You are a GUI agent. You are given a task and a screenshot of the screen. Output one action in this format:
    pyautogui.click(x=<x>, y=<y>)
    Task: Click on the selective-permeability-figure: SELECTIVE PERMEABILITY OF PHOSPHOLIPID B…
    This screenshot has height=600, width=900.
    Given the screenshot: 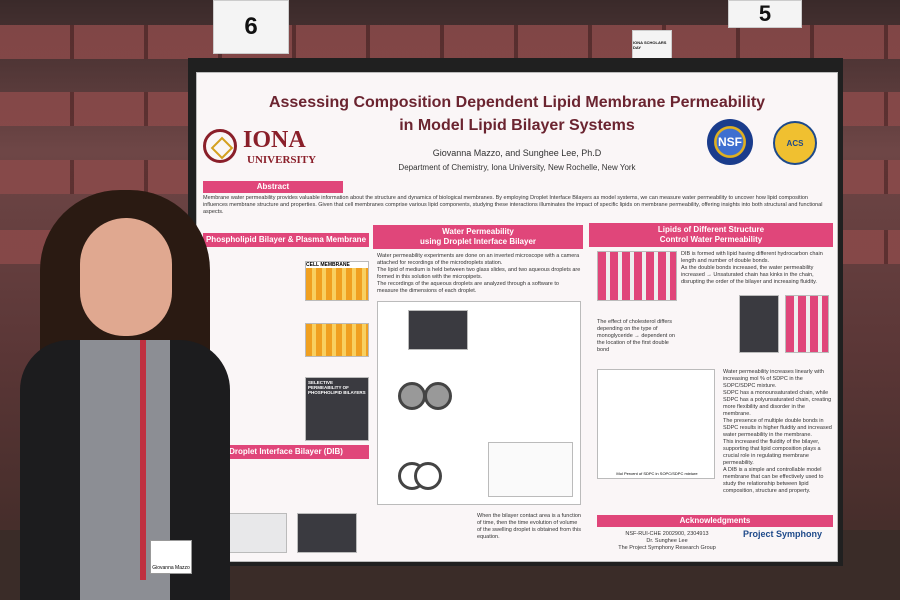 What is the action you would take?
    pyautogui.click(x=337, y=409)
    